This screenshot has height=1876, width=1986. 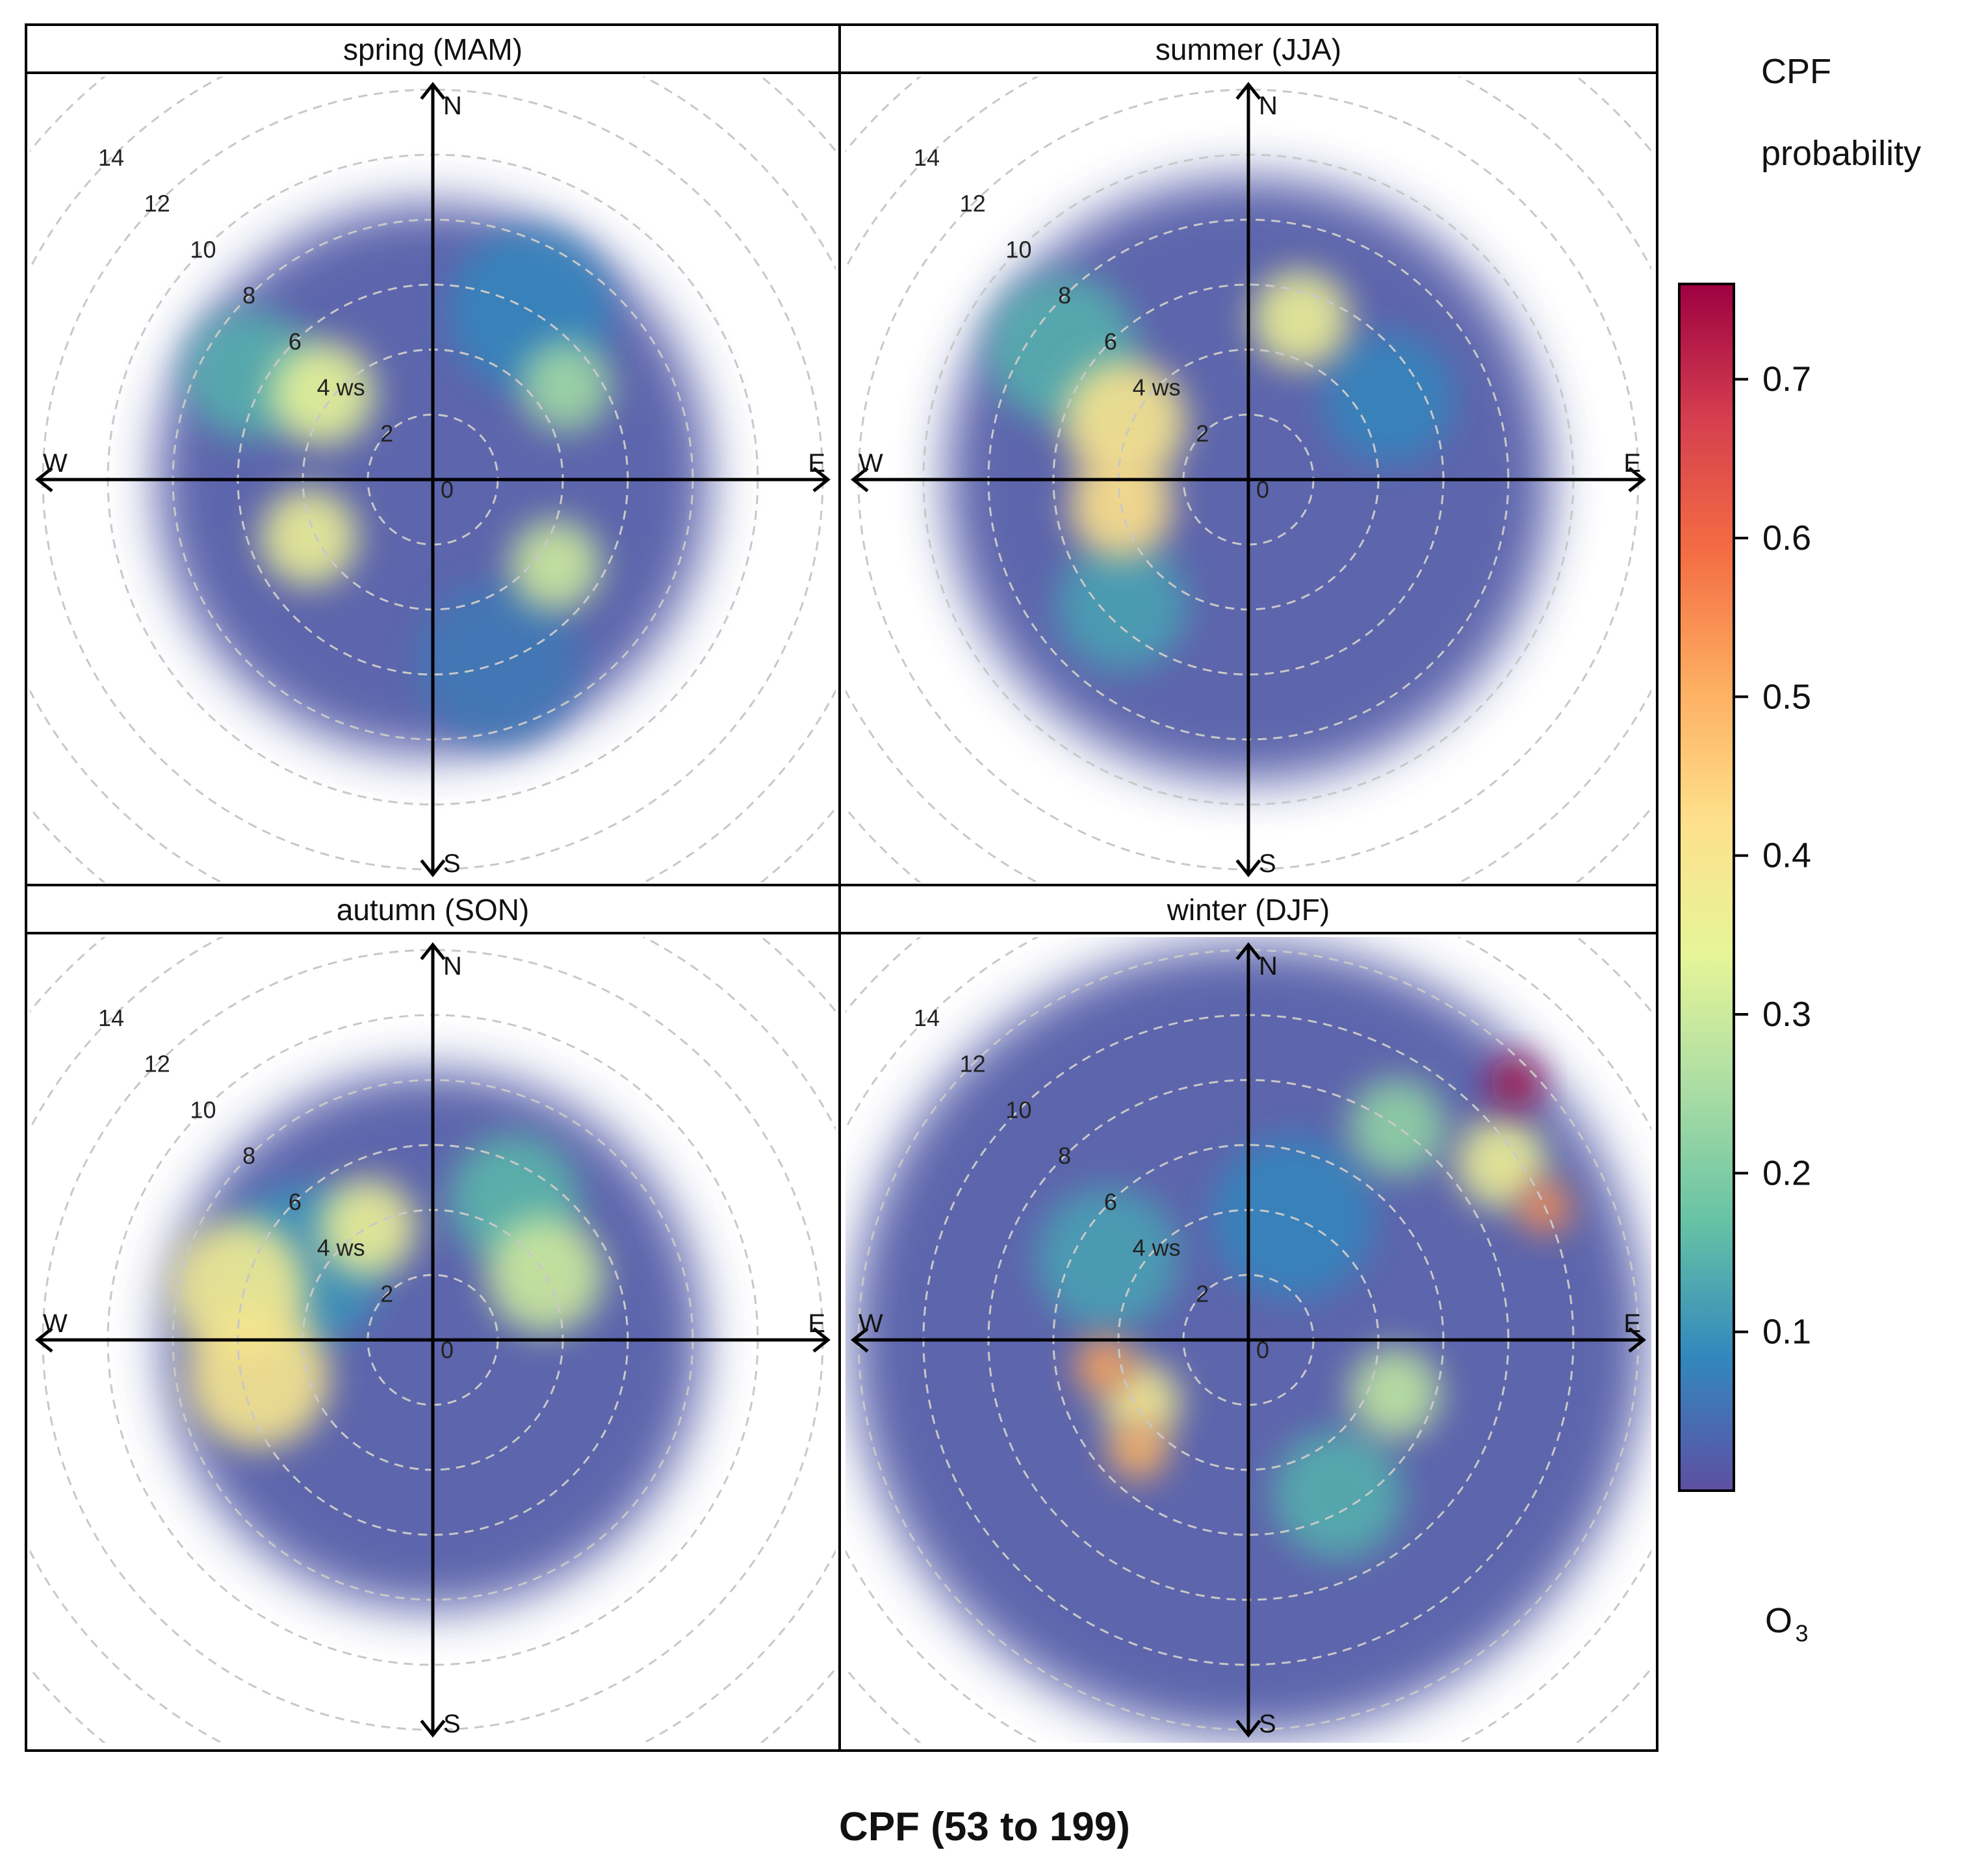 What do you see at coordinates (1787, 1172) in the screenshot?
I see `colorbar-tick-label-1: 0.2` at bounding box center [1787, 1172].